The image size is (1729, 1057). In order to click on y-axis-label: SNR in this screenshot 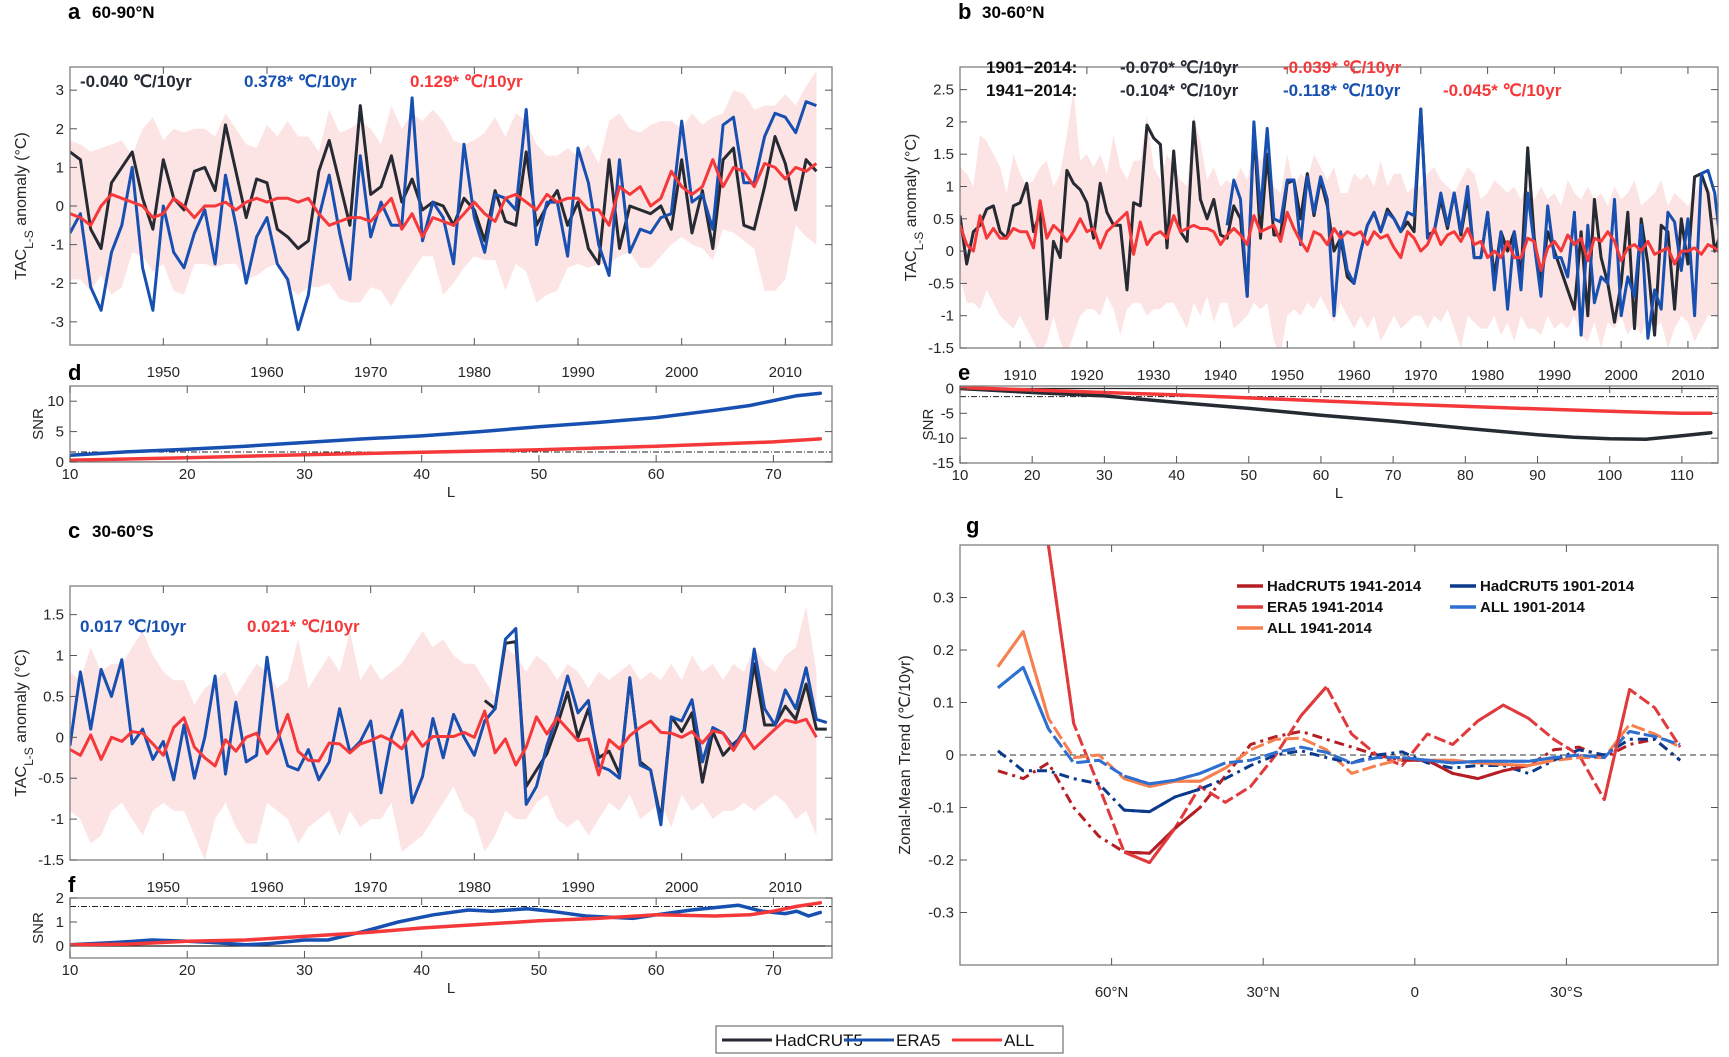, I will do `click(928, 424)`.